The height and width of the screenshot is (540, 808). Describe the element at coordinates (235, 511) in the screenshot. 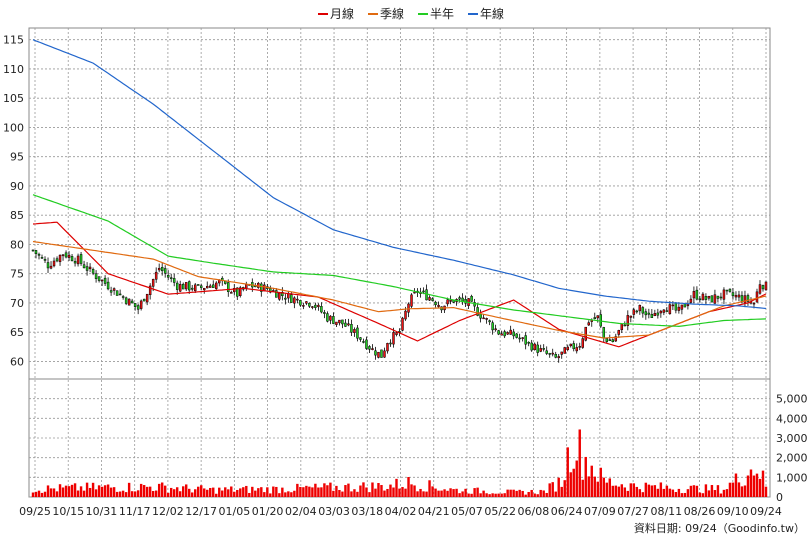

I see `date-tick-label: 01/05` at that location.